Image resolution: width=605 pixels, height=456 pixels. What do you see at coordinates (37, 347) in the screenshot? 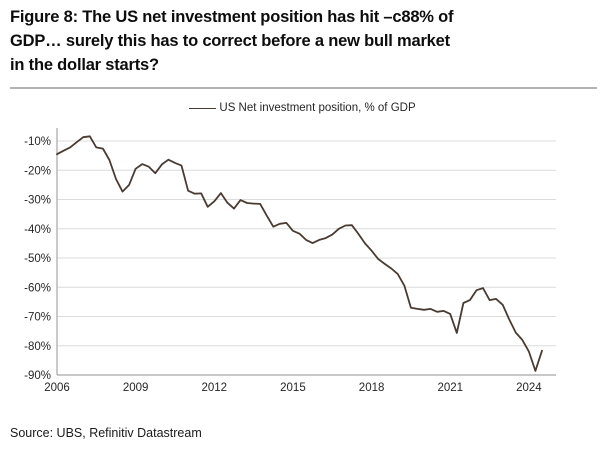
I see `y-tick-label: -80%` at bounding box center [37, 347].